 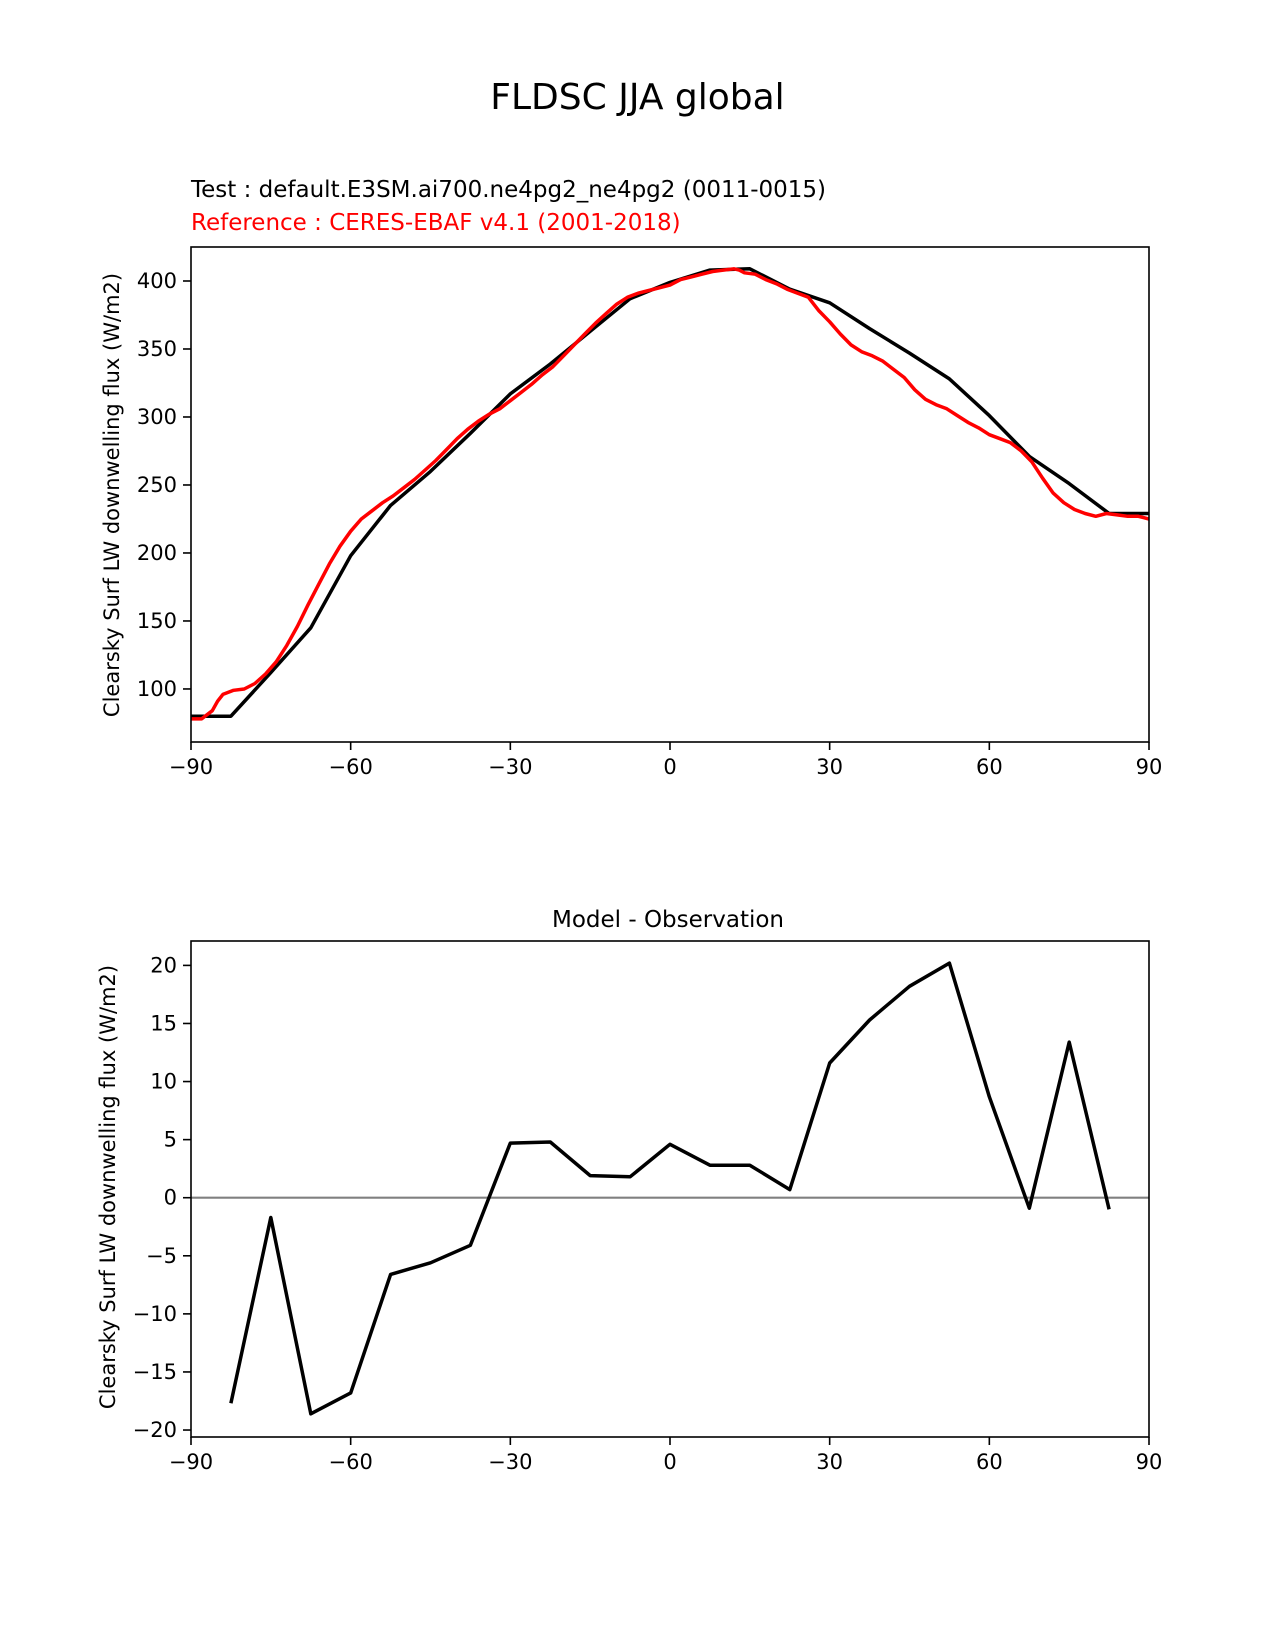 I want to click on bottom-xtick-label: 30, so click(x=829, y=1462).